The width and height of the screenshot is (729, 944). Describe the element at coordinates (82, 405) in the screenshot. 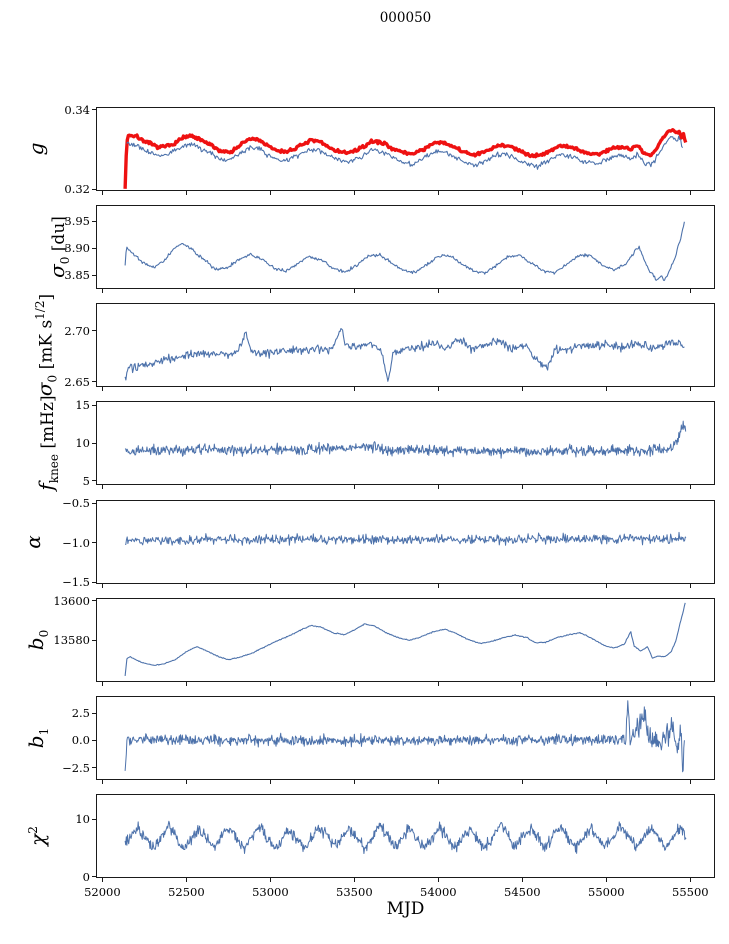

I see `y-tick-label: 15` at that location.